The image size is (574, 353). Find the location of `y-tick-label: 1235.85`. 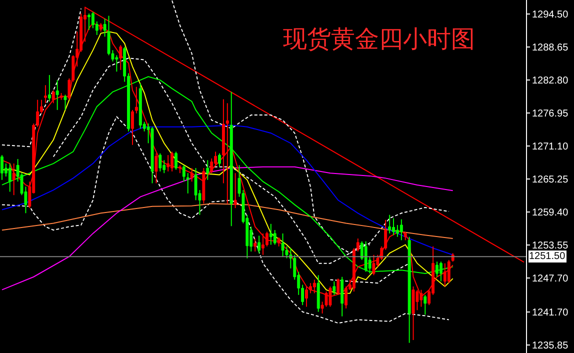

y-tick-label: 1235.85 is located at coordinates (550, 346).